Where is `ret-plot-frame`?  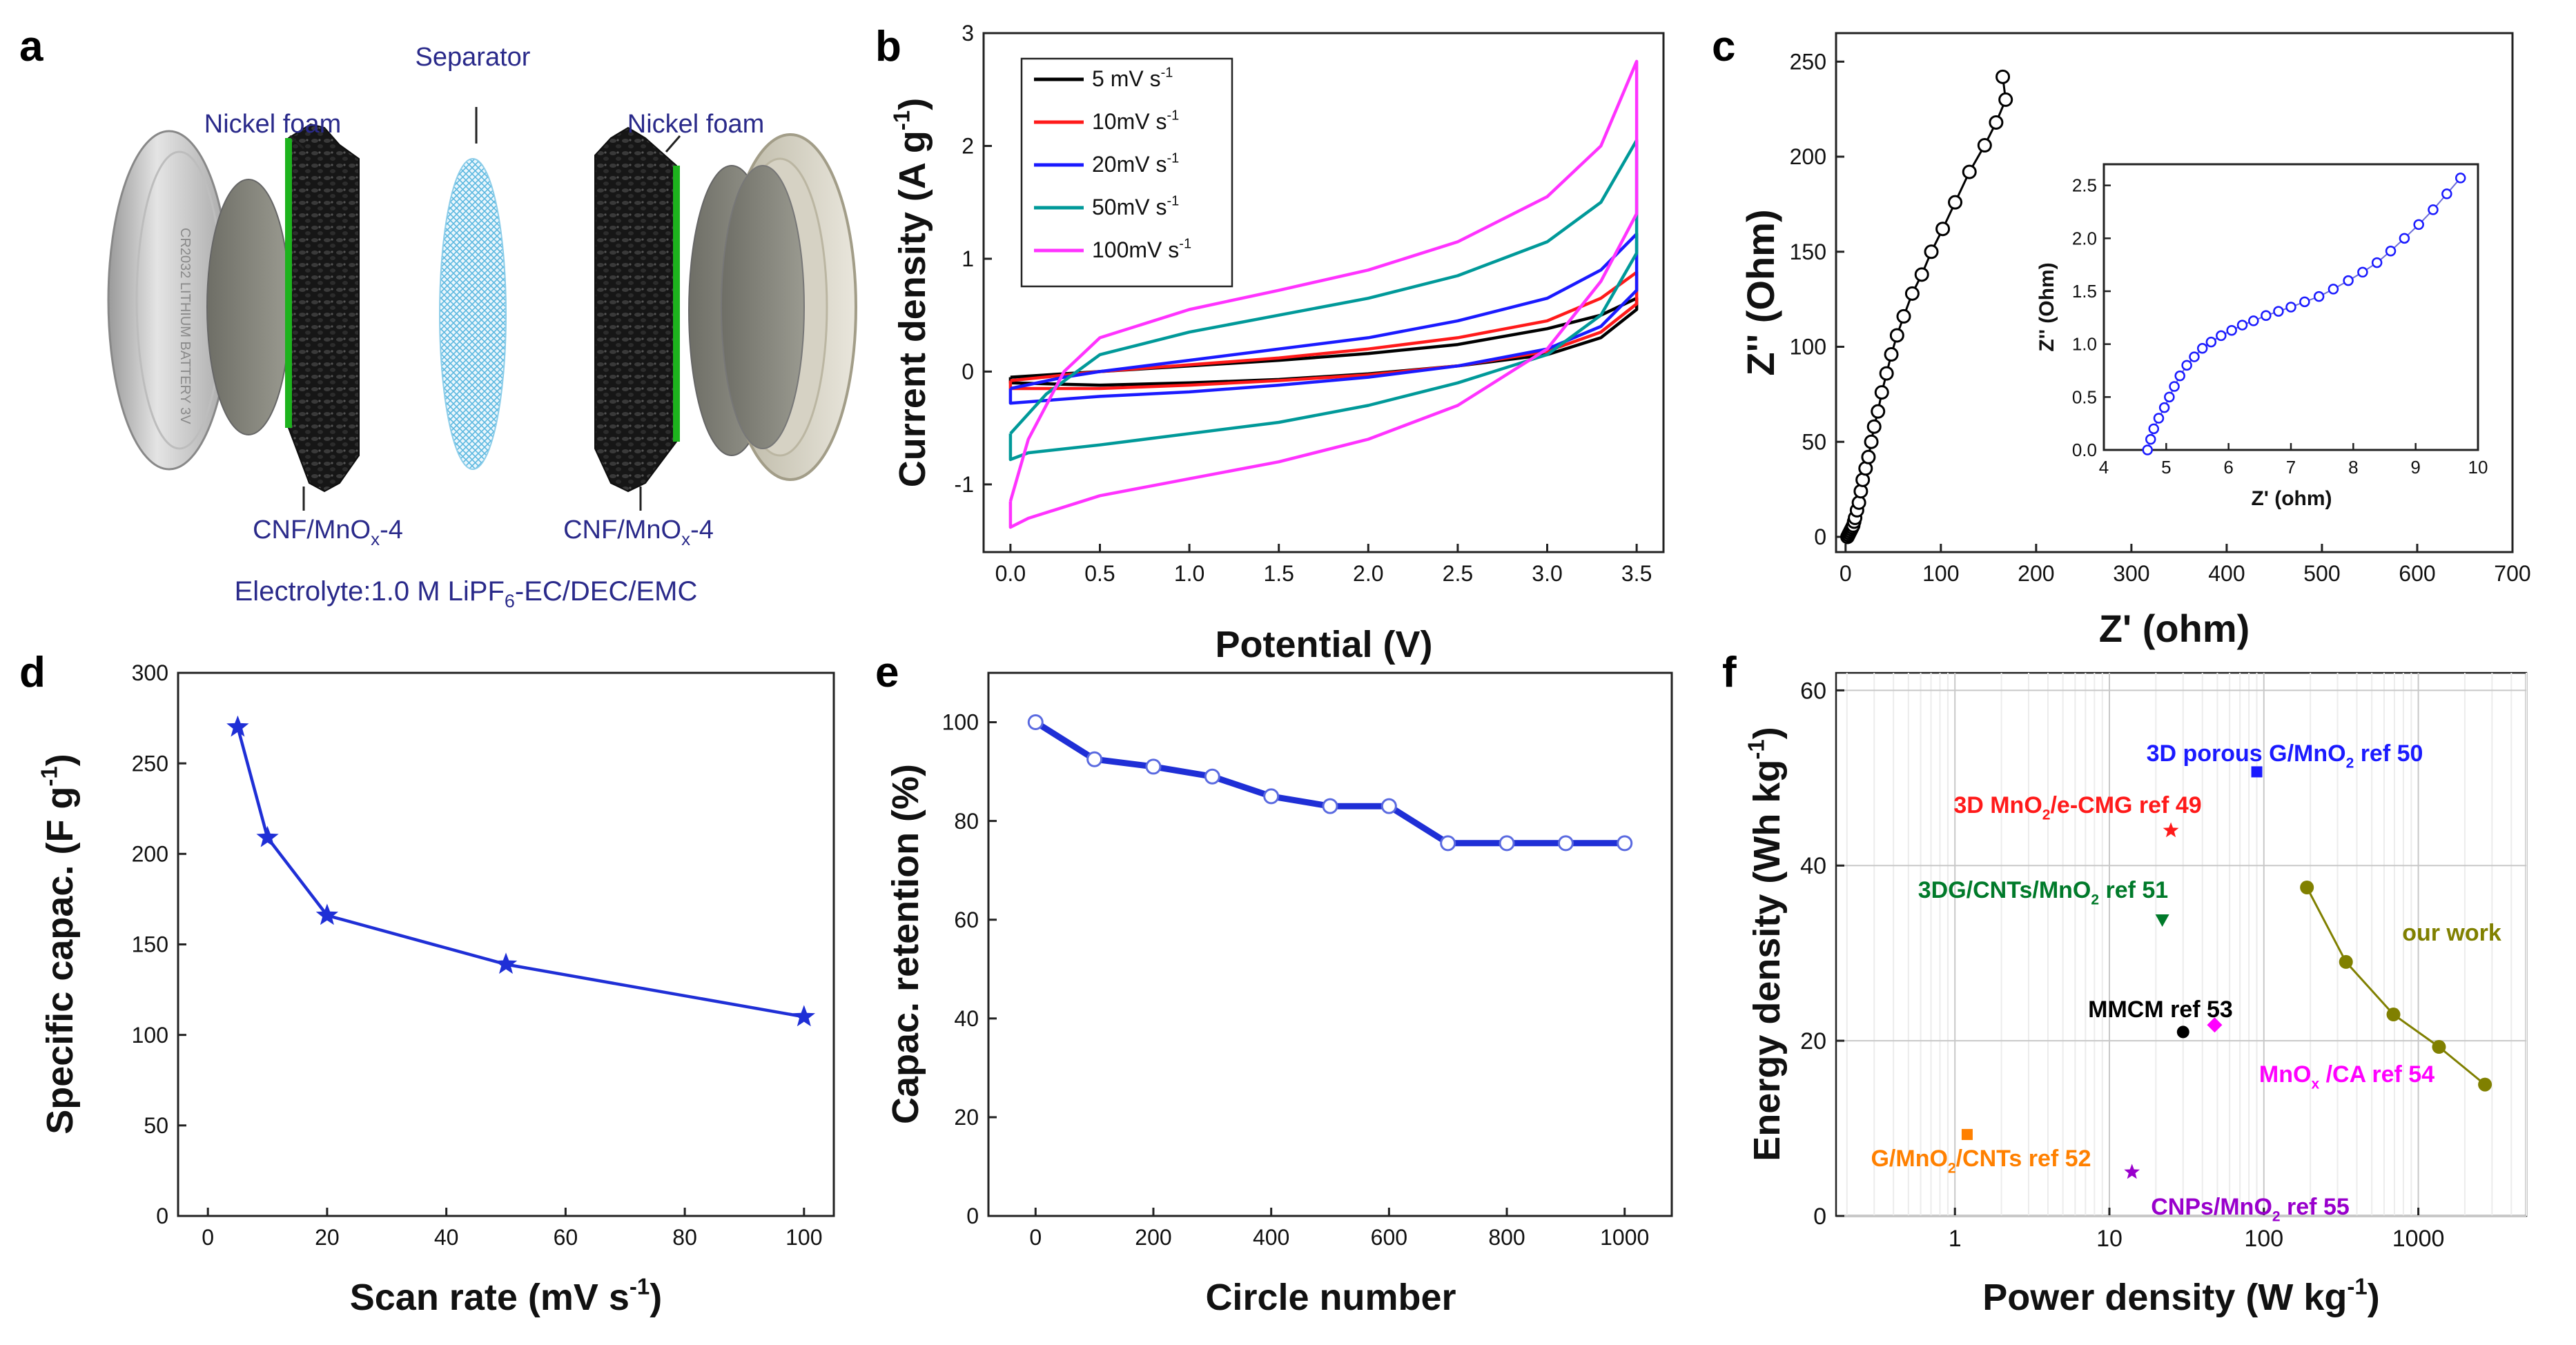 ret-plot-frame is located at coordinates (1330, 944).